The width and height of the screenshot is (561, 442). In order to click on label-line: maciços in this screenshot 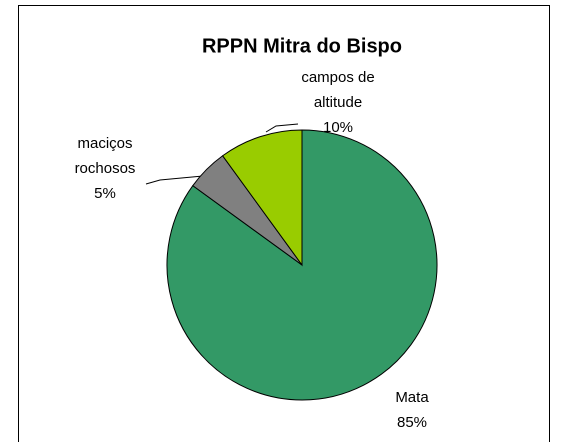, I will do `click(104, 143)`.